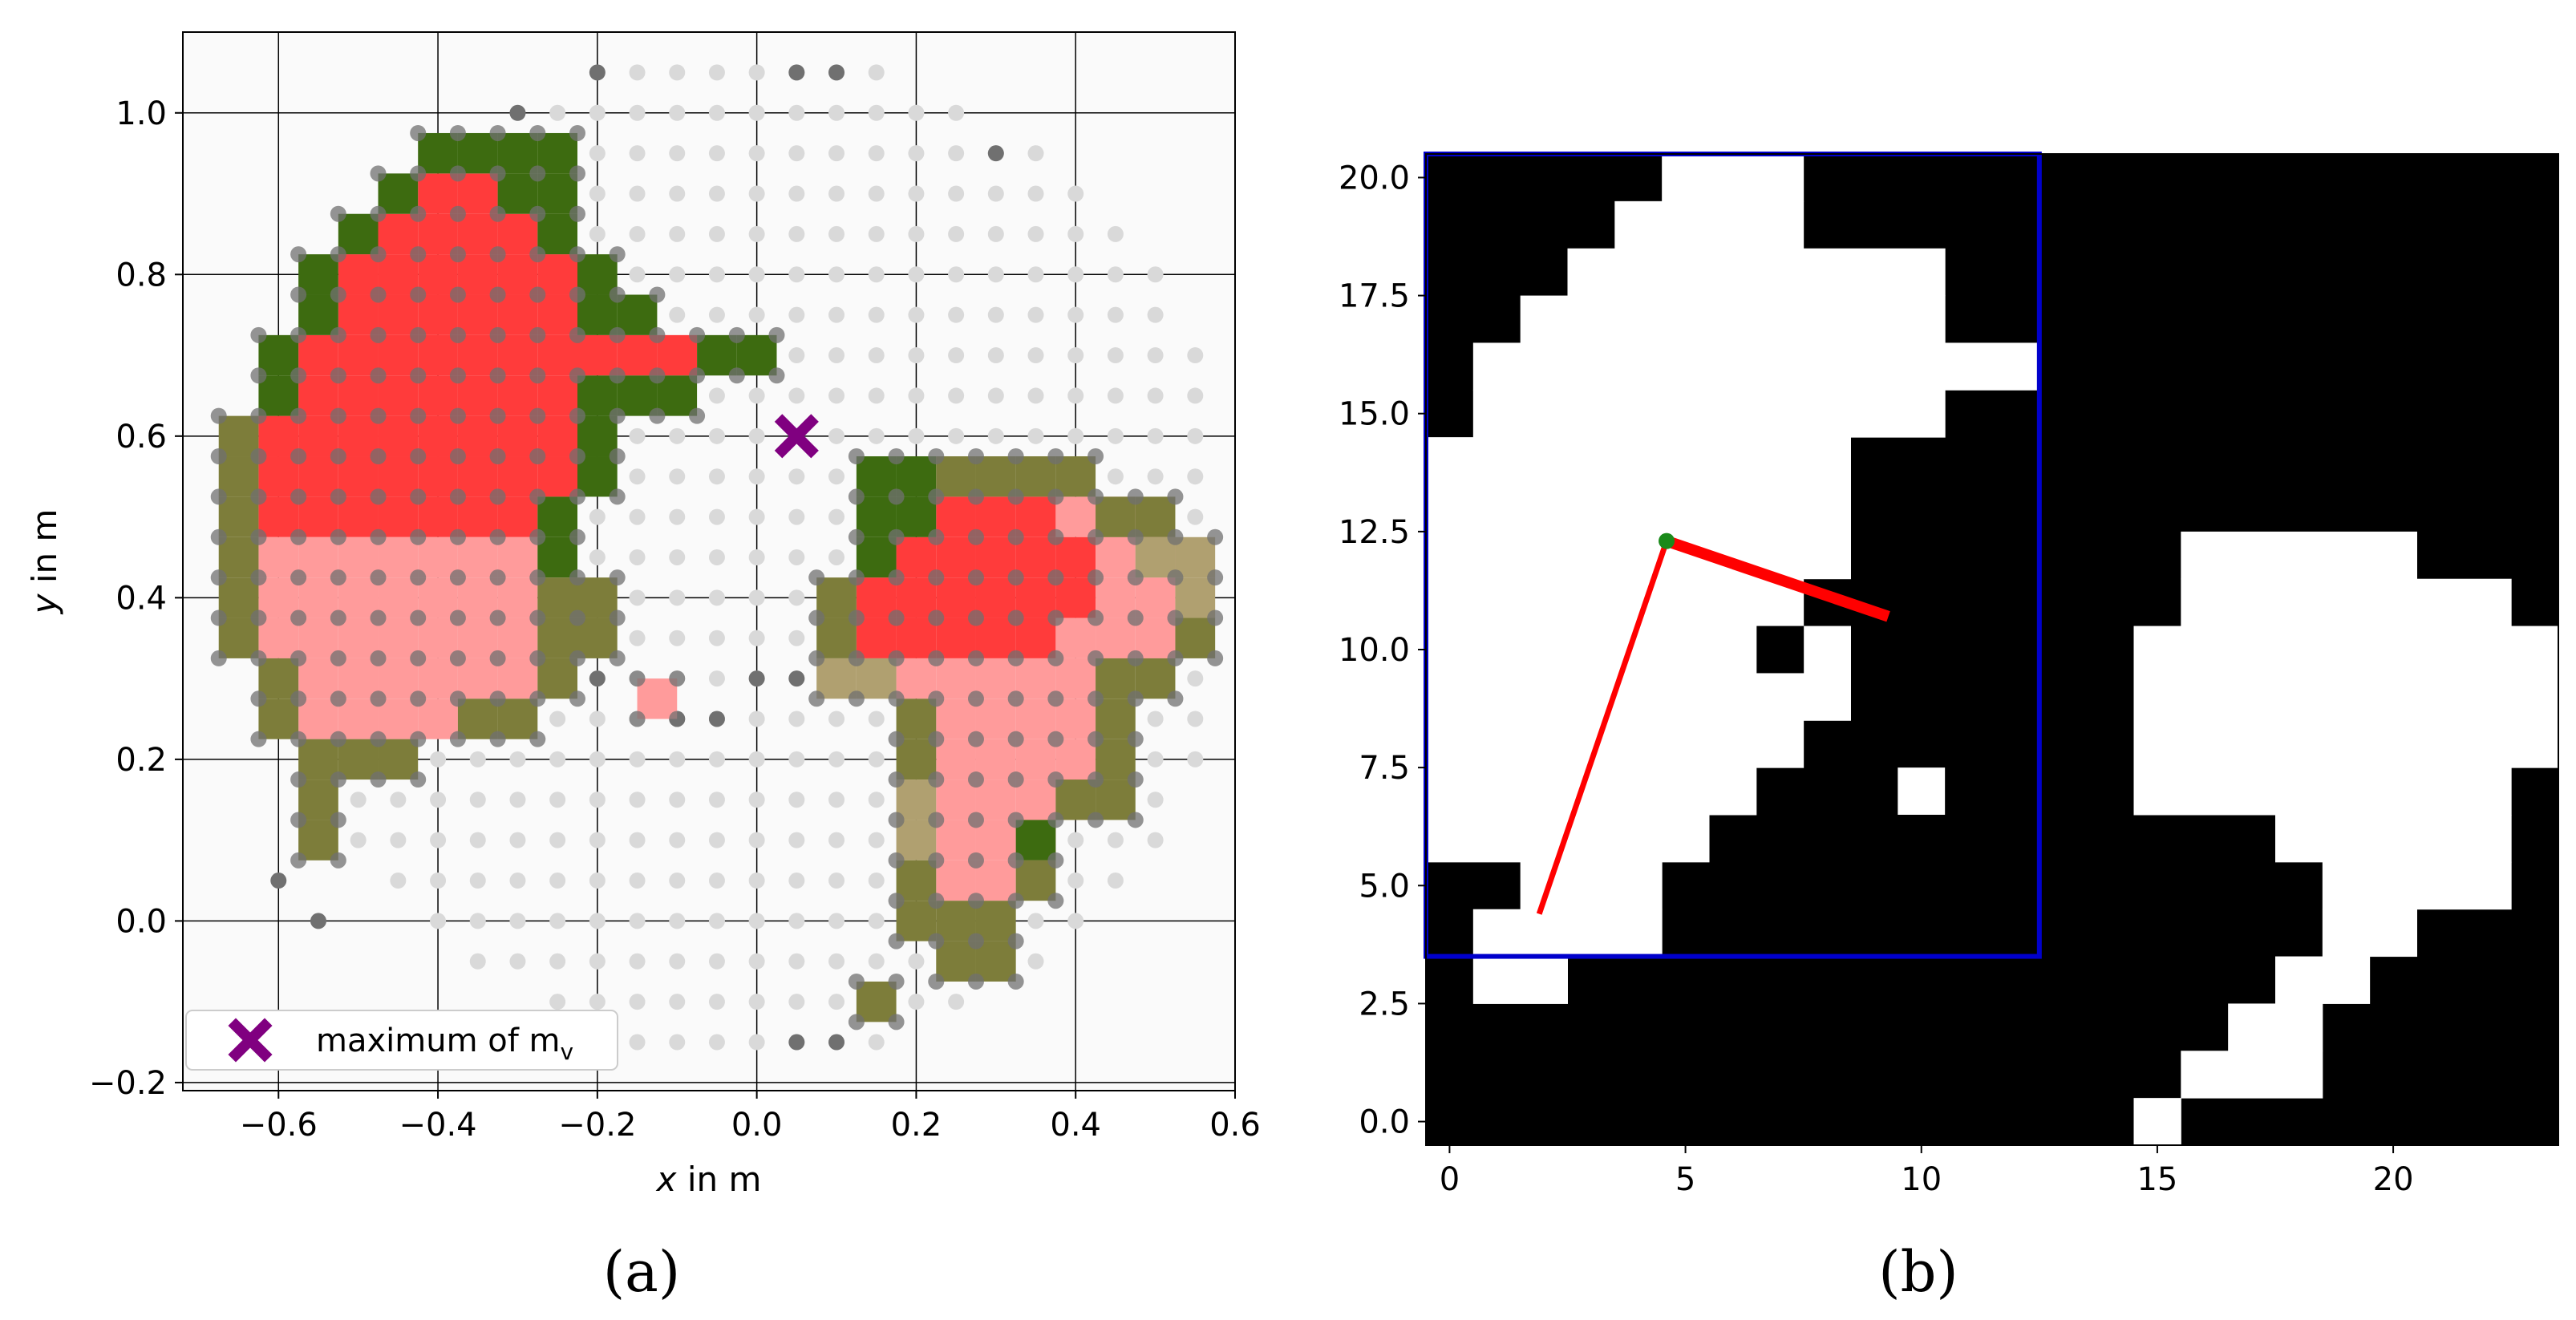 The width and height of the screenshot is (2576, 1320). Describe the element at coordinates (916, 1125) in the screenshot. I see `x-tick-label: 0.2` at that location.